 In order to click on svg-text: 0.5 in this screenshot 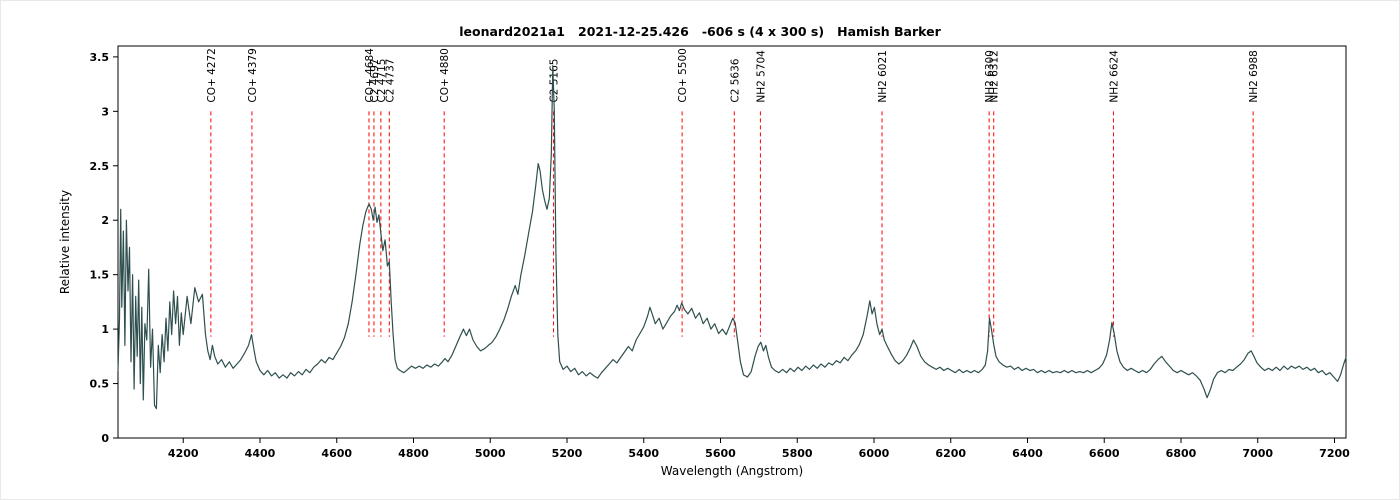, I will do `click(100, 384)`.